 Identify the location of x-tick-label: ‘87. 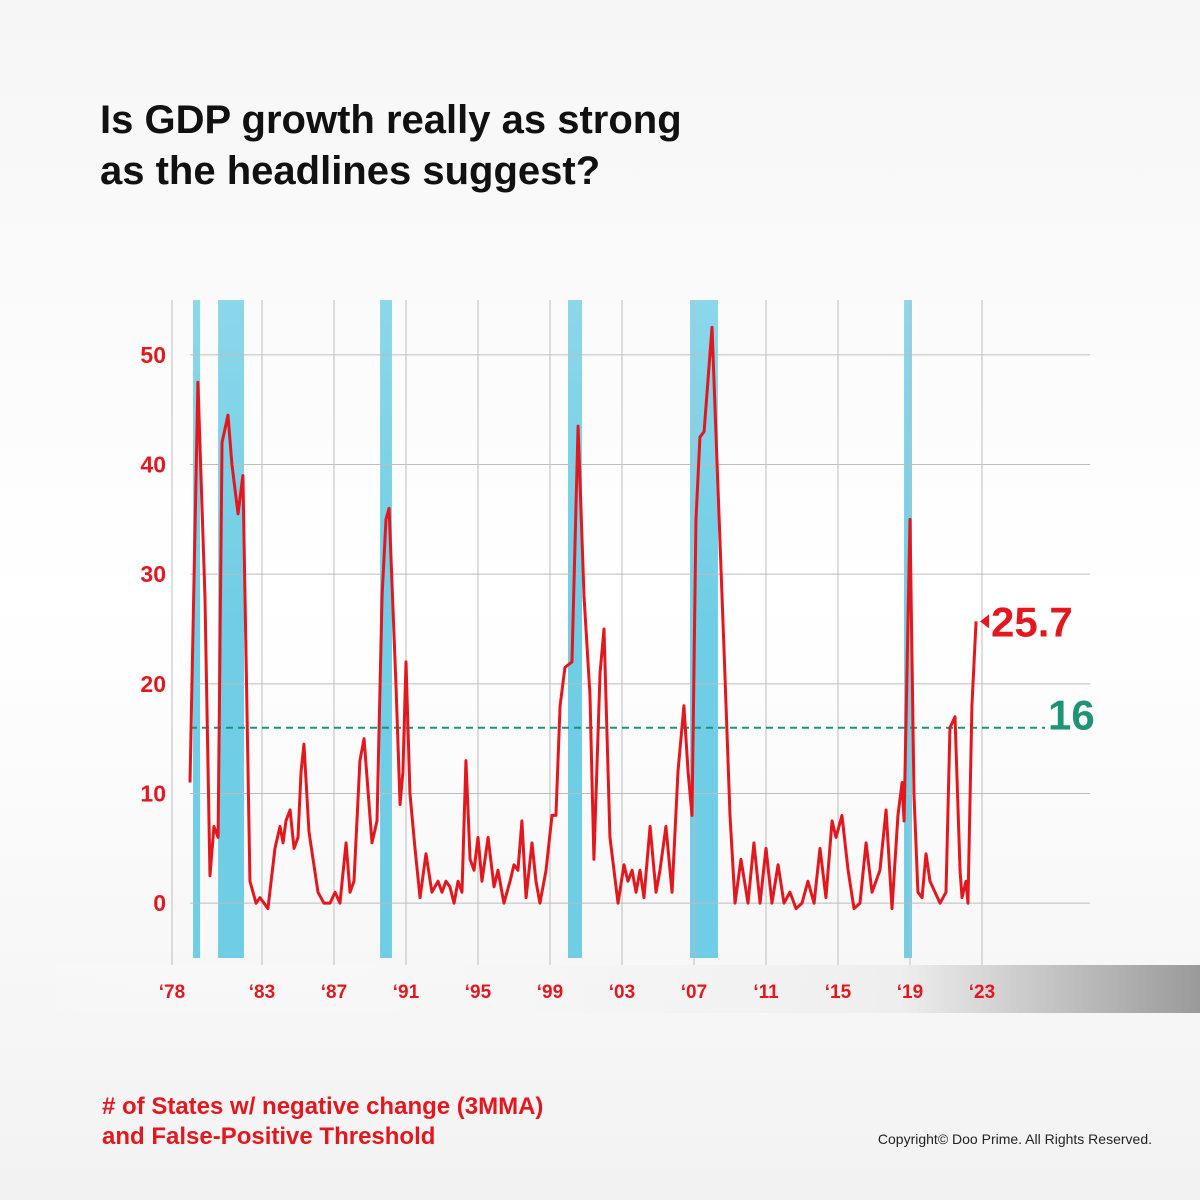
(334, 992).